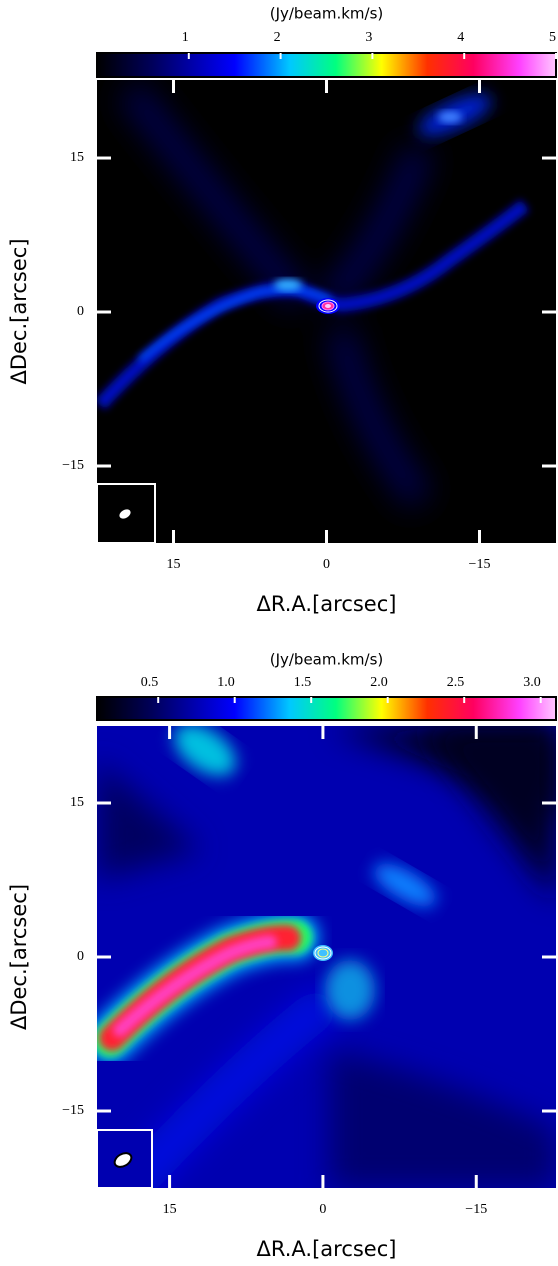 This screenshot has height=1266, width=558. What do you see at coordinates (460, 37) in the screenshot?
I see `colorbar-tick-label: 4` at bounding box center [460, 37].